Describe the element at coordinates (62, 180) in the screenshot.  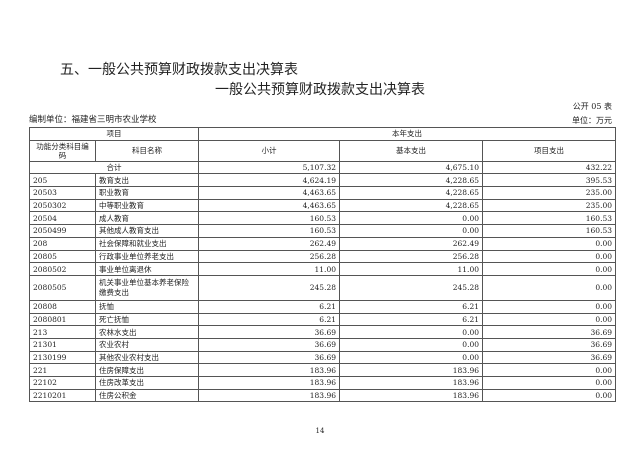
I see `cell-code: 205` at that location.